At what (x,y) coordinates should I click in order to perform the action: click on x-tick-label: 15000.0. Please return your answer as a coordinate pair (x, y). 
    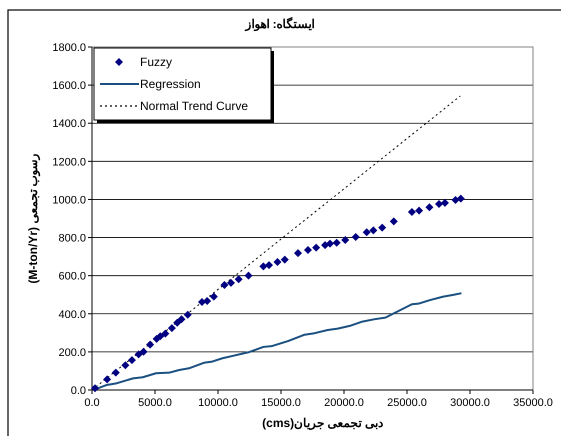
    Looking at the image, I should click on (281, 403).